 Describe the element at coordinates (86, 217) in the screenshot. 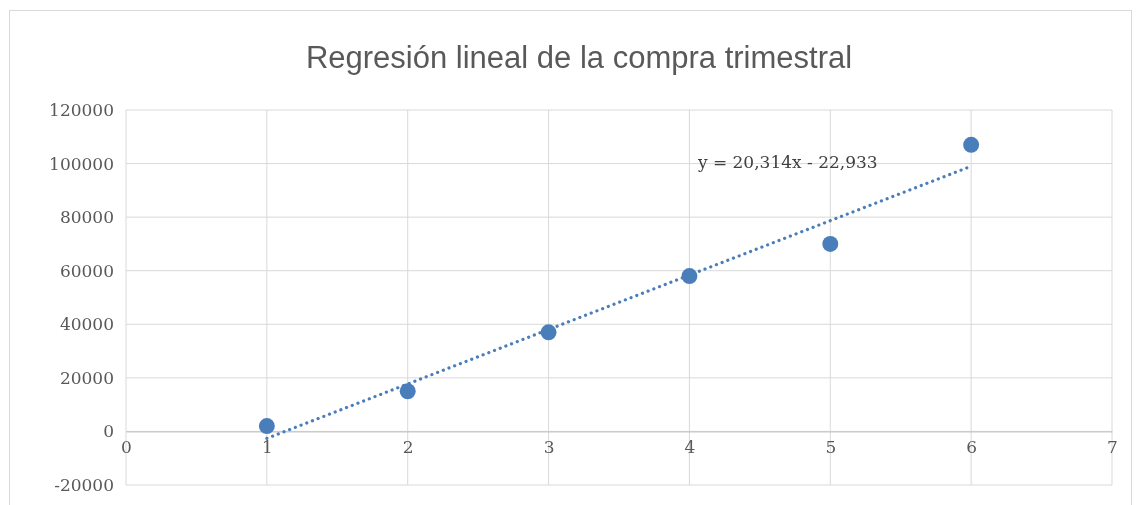

I see `y-tick-label: 80000` at that location.